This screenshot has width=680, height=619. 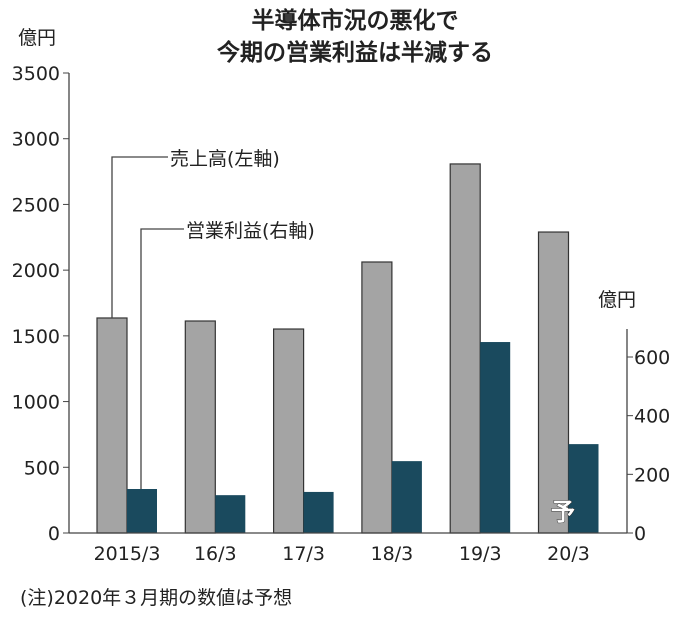 I want to click on left-tick-label: 1000, so click(x=36, y=403).